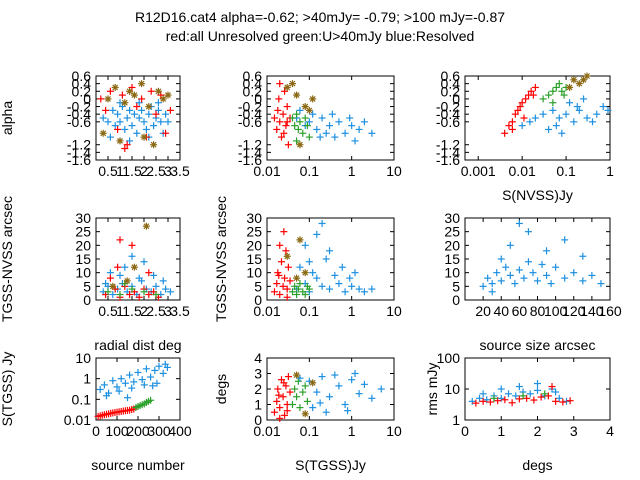 This screenshot has height=480, width=640. I want to click on y-tick-label: 0.4, so click(253, 84).